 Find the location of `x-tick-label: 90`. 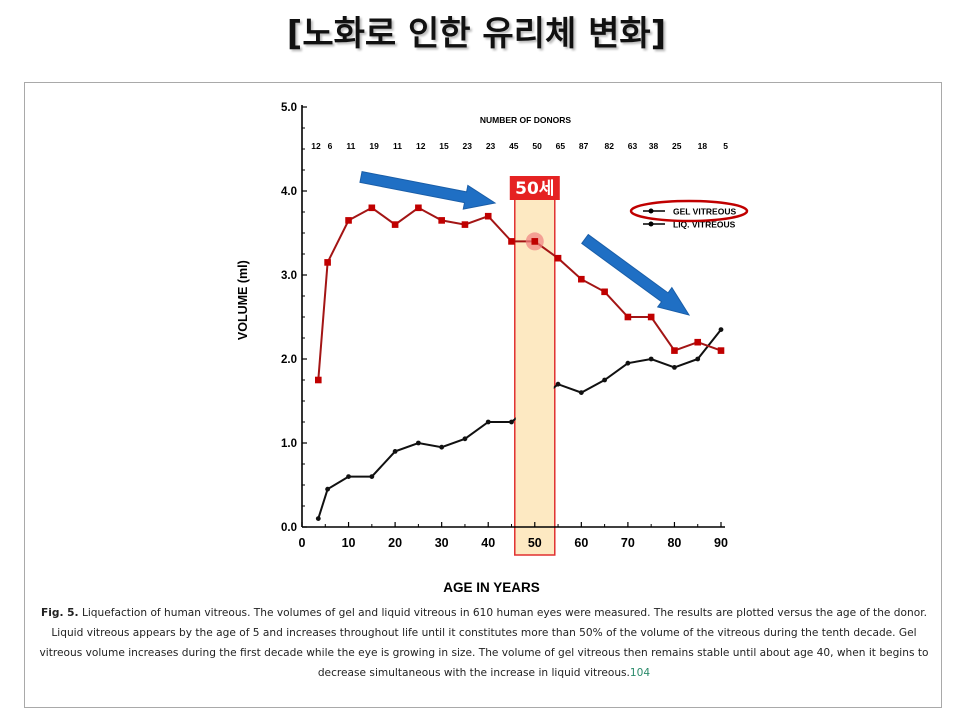

x-tick-label: 90 is located at coordinates (721, 543).